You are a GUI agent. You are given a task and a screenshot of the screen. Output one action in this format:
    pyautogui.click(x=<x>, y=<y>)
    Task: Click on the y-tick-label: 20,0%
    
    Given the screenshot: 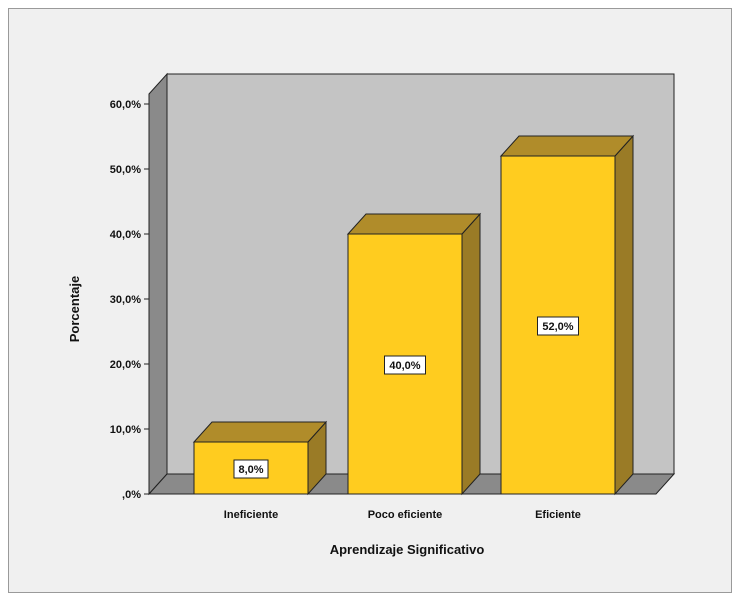 What is the action you would take?
    pyautogui.click(x=125, y=365)
    